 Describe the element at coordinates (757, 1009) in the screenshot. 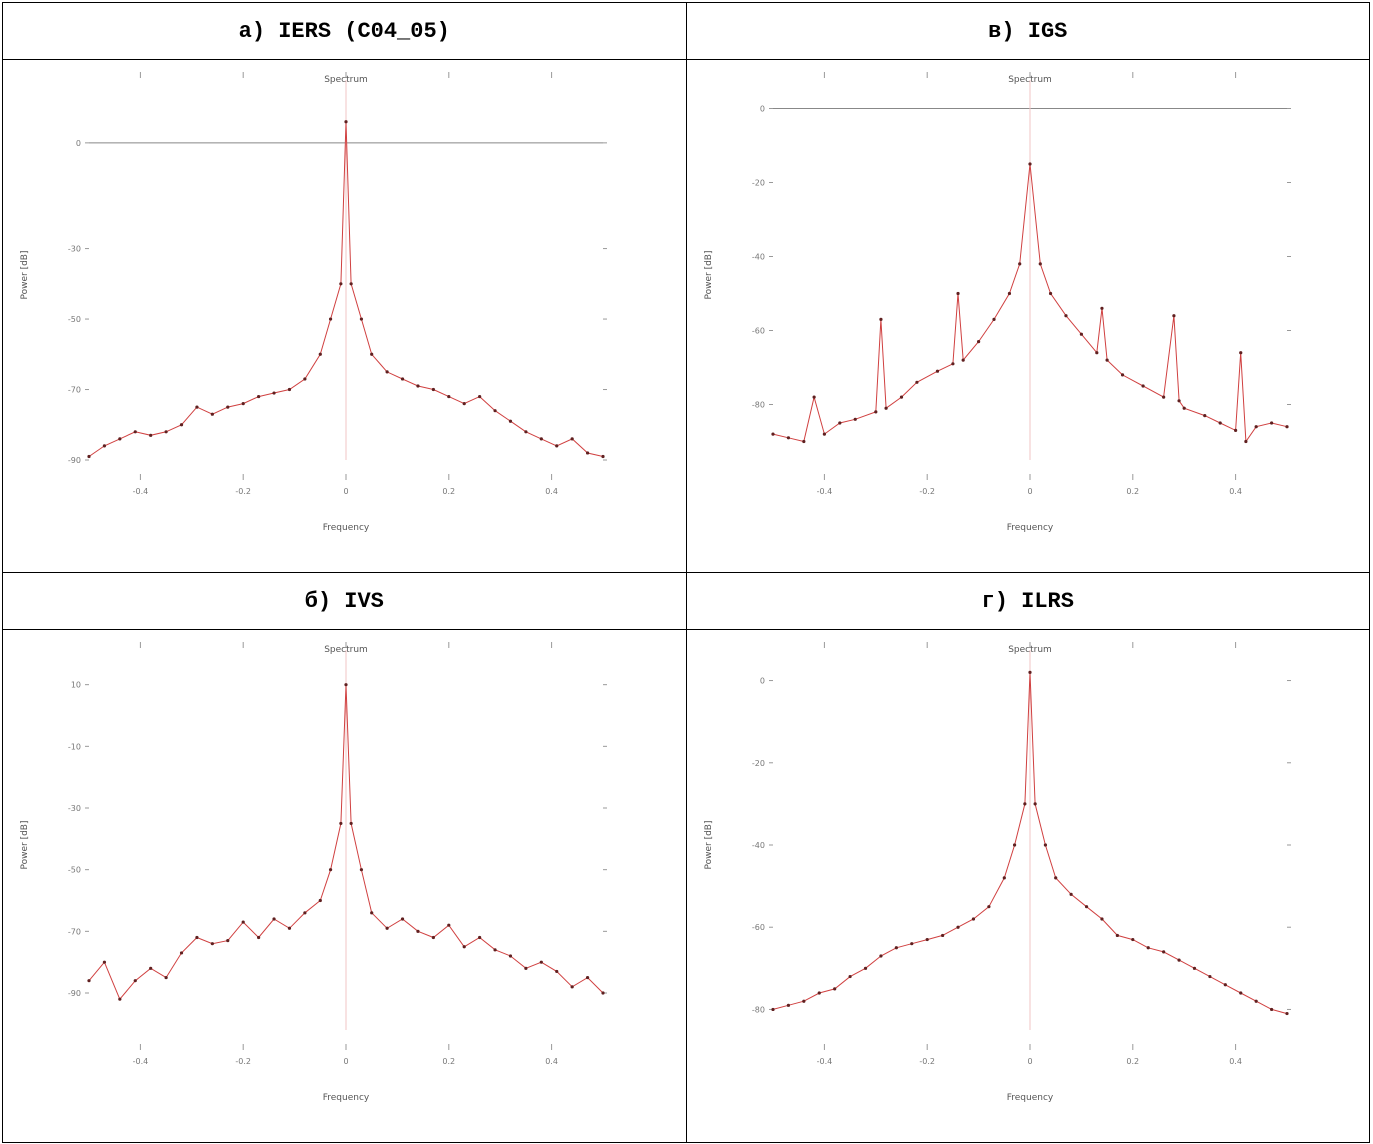

I see `y-tick-label: -80` at that location.